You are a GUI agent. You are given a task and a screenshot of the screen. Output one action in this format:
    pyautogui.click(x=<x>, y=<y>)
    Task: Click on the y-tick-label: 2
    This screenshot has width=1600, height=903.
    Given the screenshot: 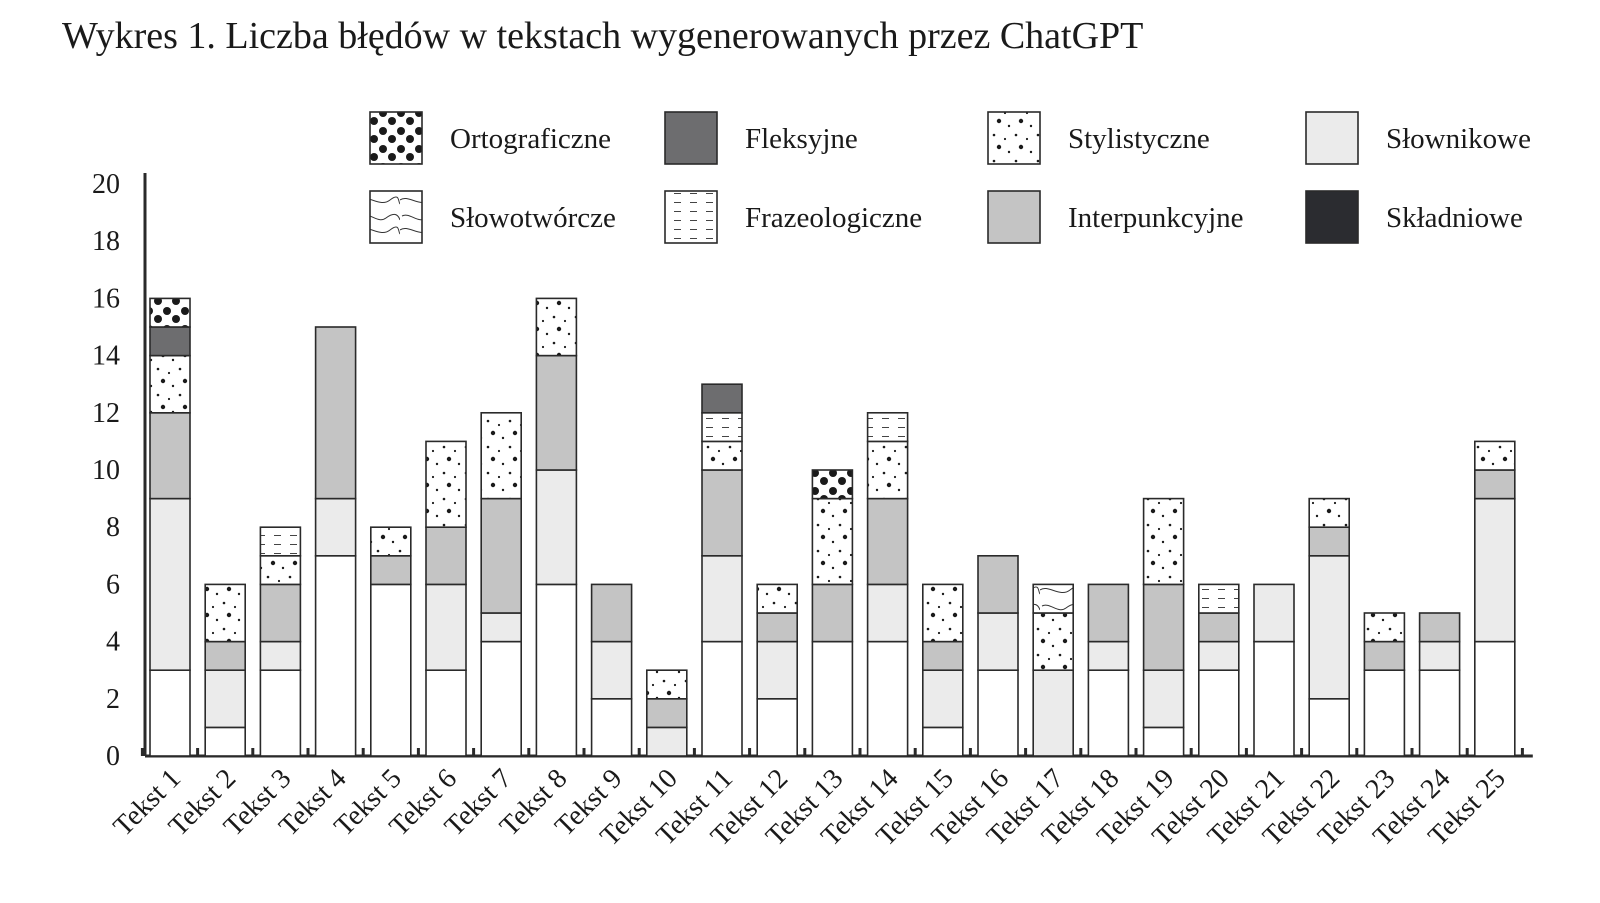 What is the action you would take?
    pyautogui.click(x=113, y=699)
    